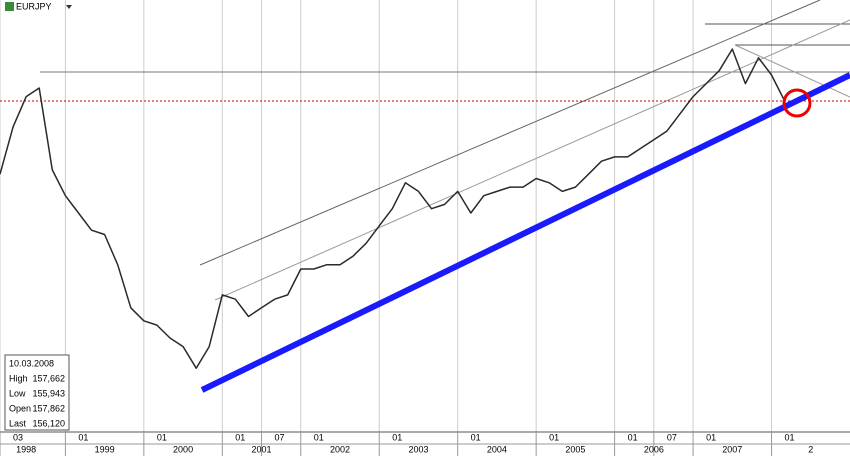 This screenshot has height=456, width=850. I want to click on symbol: EURJPY, so click(34, 6).